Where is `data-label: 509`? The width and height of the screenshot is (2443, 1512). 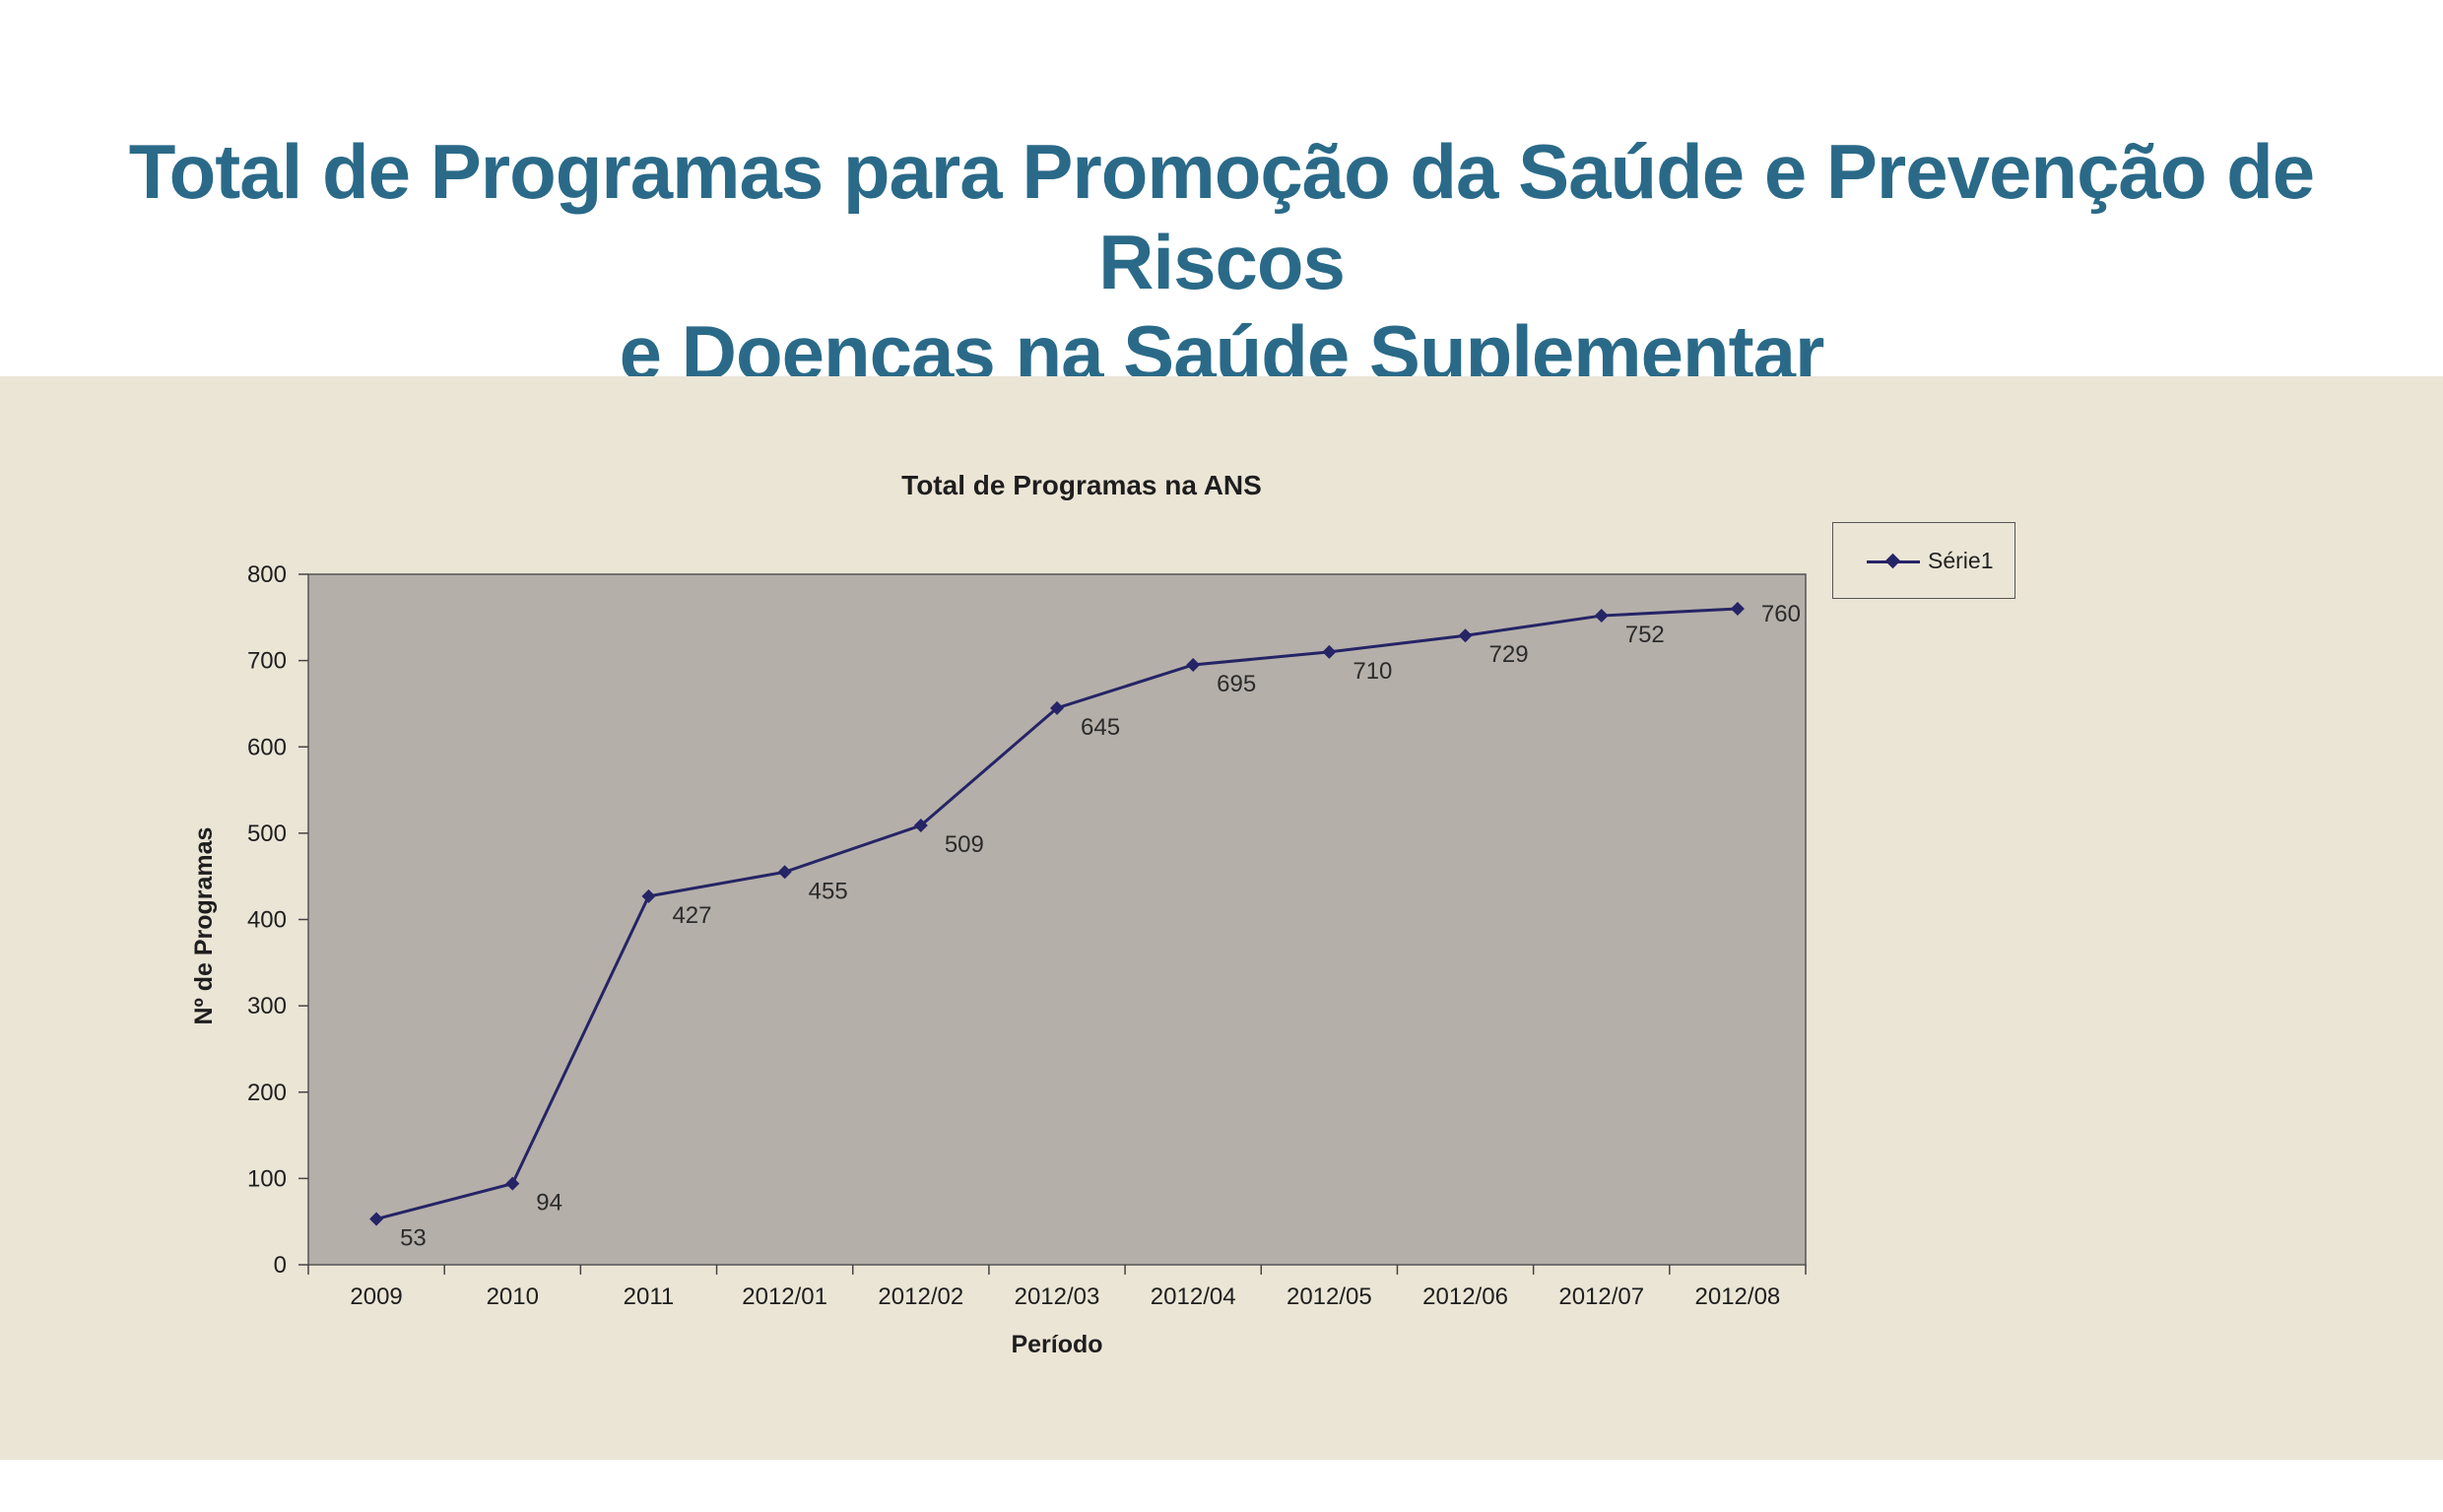 data-label: 509 is located at coordinates (964, 844).